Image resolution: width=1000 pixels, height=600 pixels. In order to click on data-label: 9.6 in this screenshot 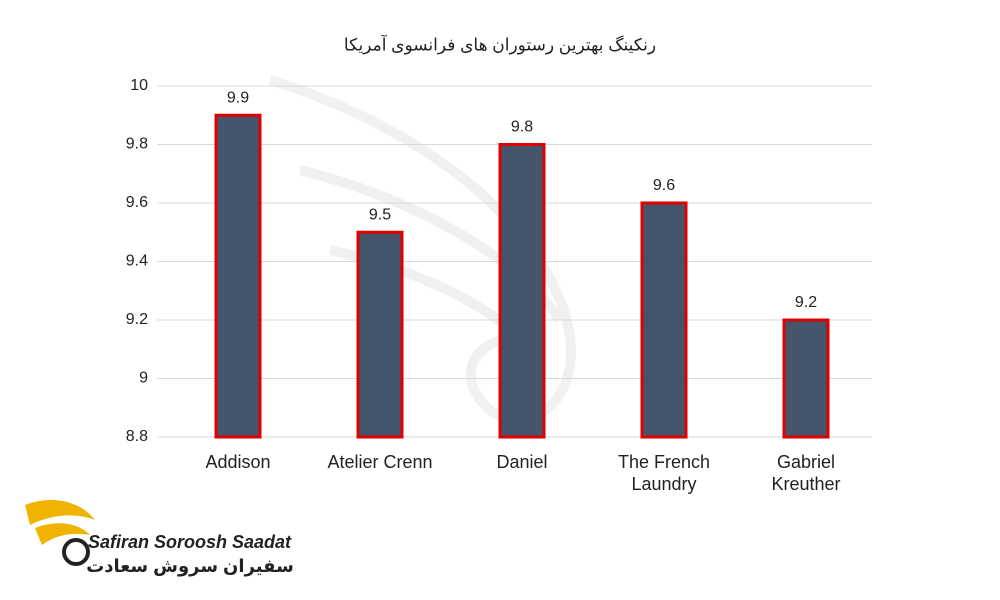, I will do `click(664, 185)`.